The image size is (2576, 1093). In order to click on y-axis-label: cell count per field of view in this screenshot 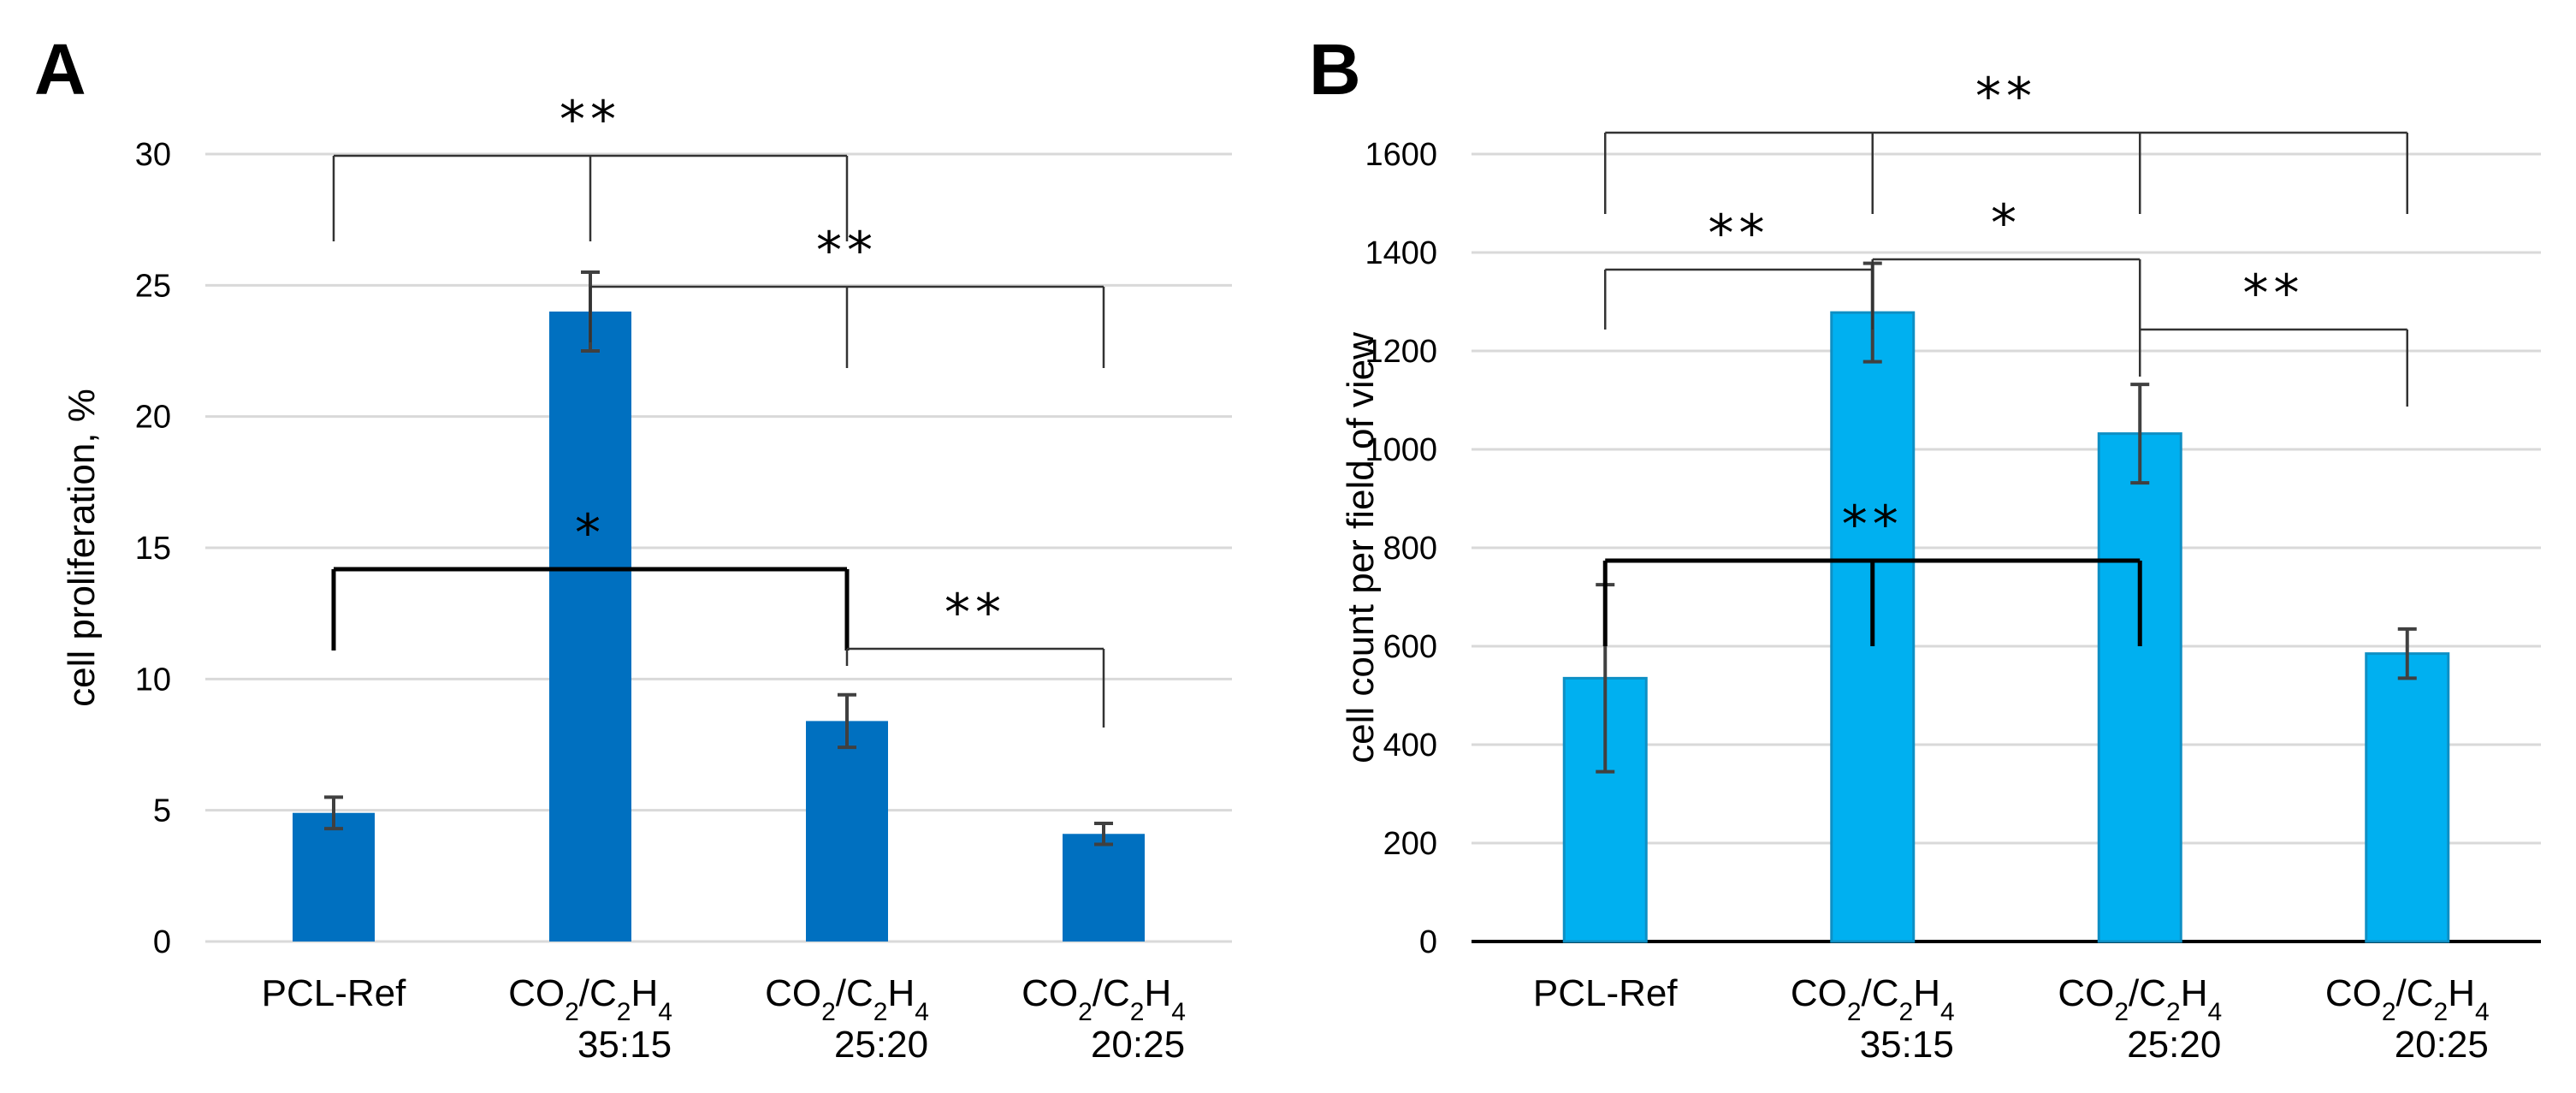, I will do `click(1361, 547)`.